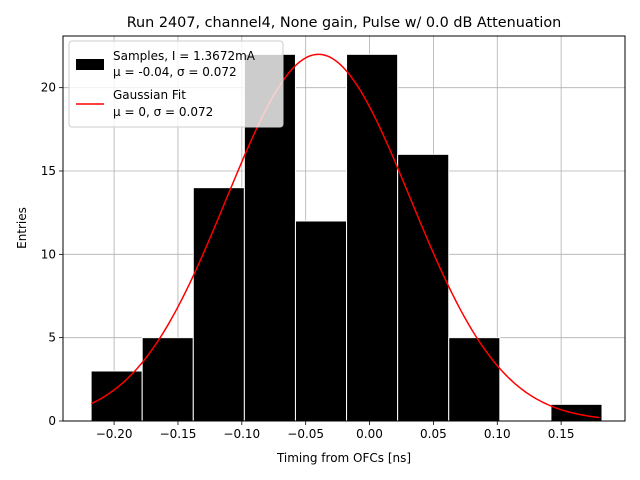  Describe the element at coordinates (561, 434) in the screenshot. I see `x-tick-label: 0.15` at that location.